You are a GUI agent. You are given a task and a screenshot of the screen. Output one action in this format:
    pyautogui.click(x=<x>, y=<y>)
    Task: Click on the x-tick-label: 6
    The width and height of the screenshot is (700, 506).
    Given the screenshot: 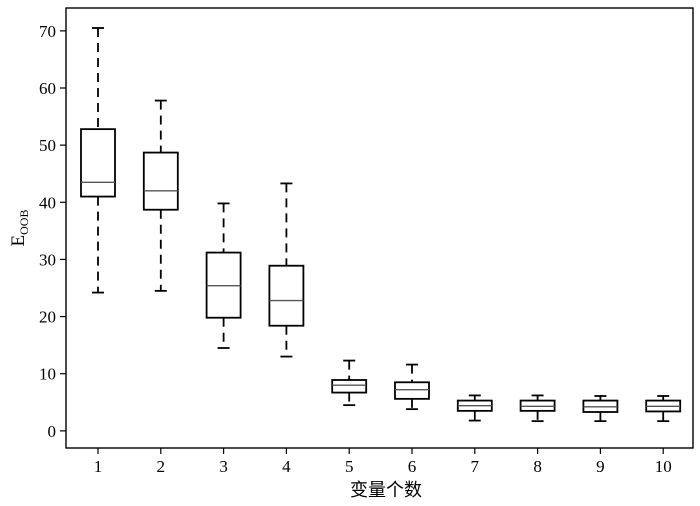 What is the action you would take?
    pyautogui.click(x=412, y=466)
    